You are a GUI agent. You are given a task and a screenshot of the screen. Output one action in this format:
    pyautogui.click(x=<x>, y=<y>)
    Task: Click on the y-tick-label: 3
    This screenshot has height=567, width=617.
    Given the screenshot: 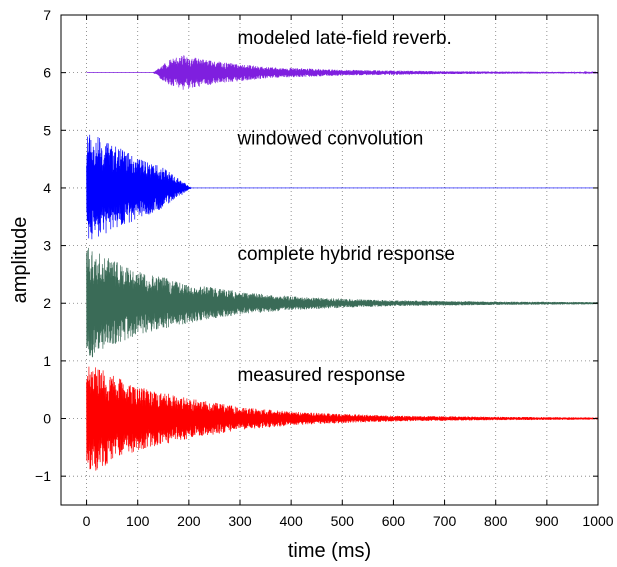 What is the action you would take?
    pyautogui.click(x=47, y=246)
    